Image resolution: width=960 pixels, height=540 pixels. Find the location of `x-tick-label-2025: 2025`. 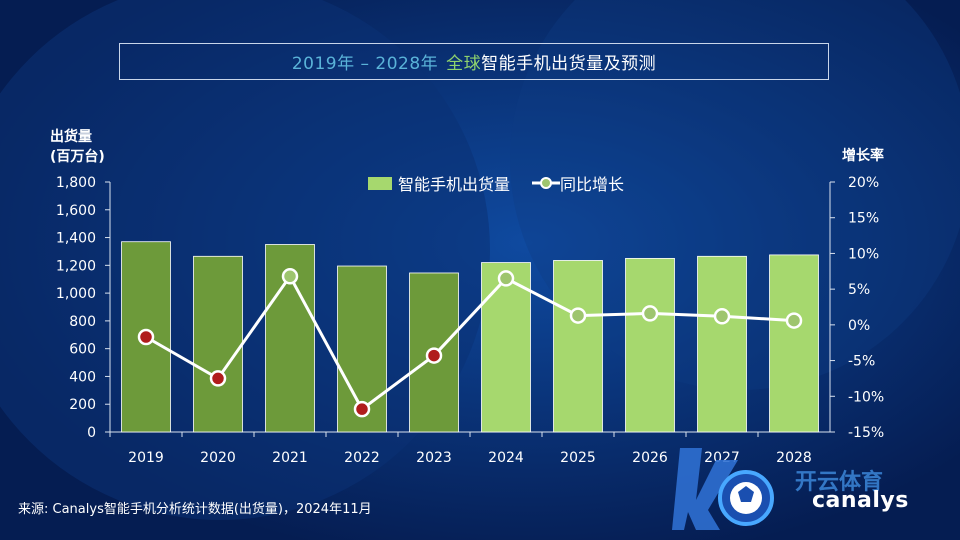

x-tick-label-2025: 2025 is located at coordinates (578, 458).